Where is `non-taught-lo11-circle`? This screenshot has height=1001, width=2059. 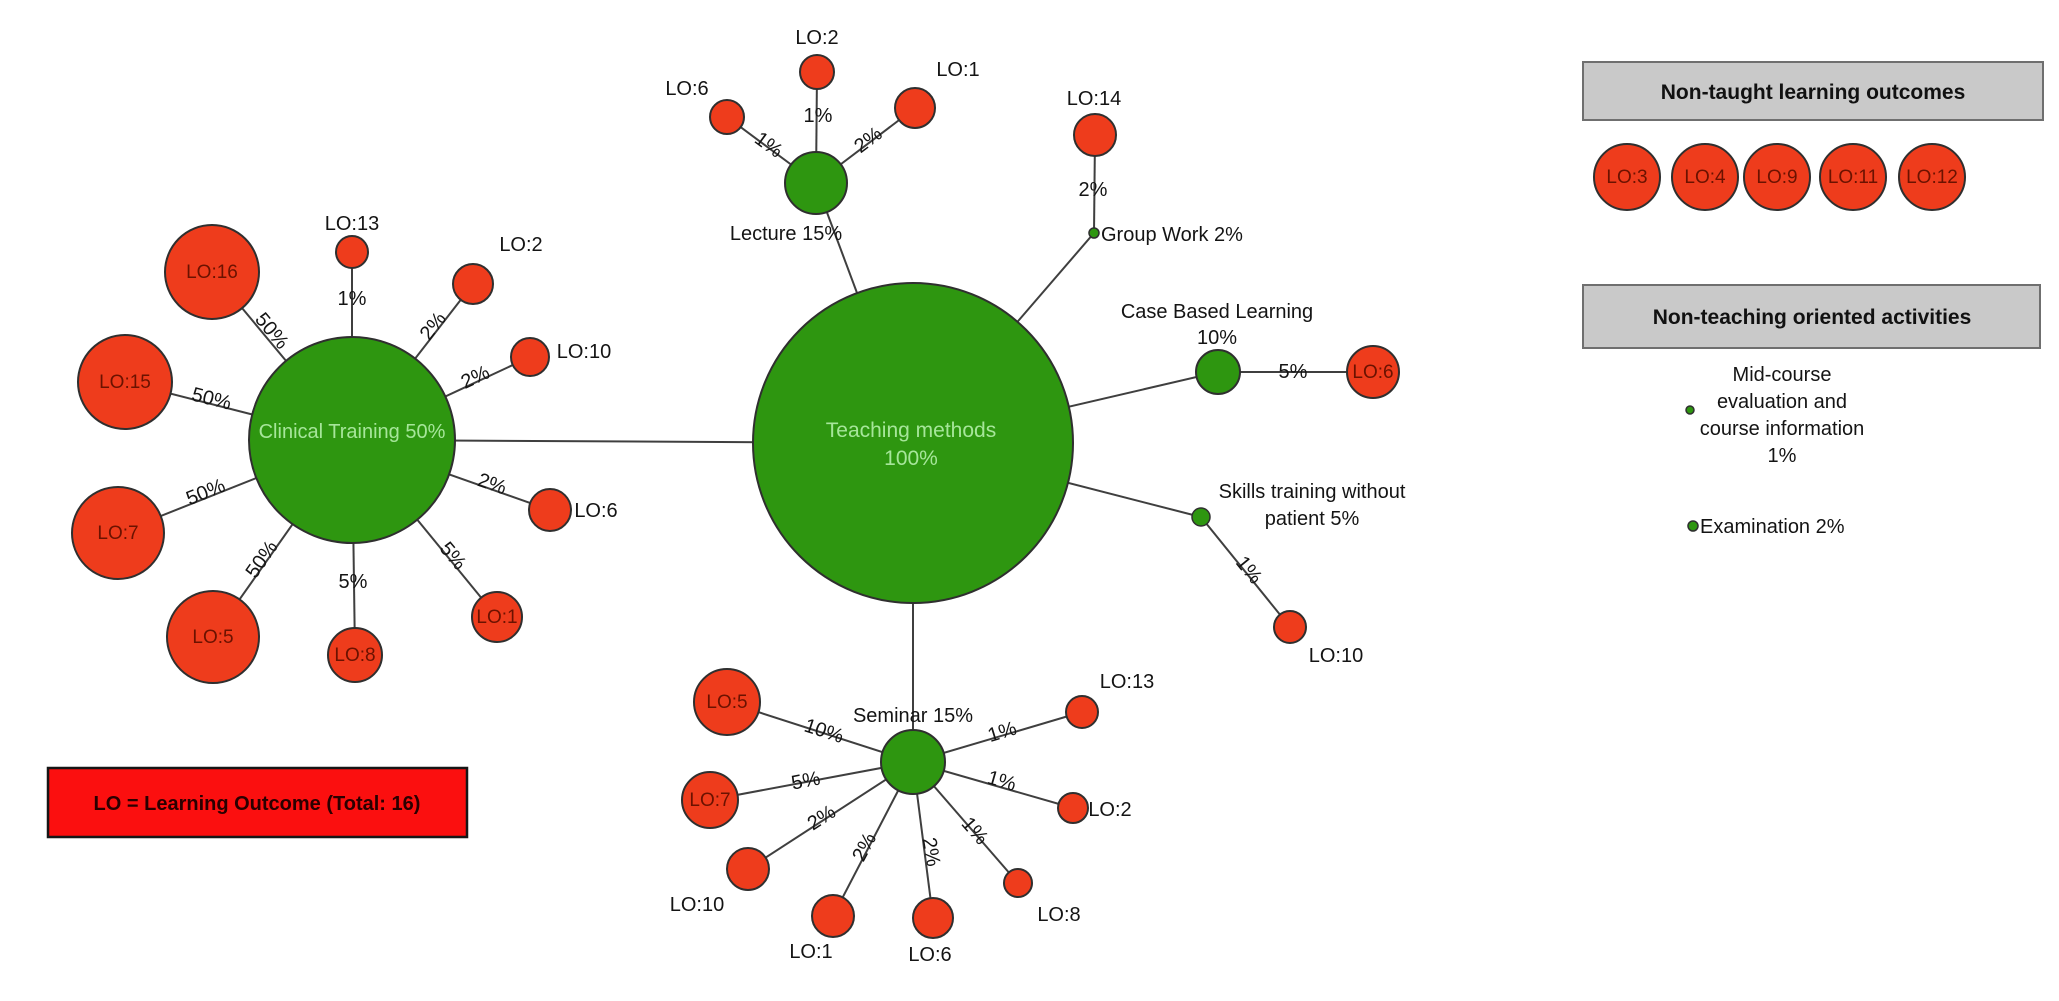 non-taught-lo11-circle is located at coordinates (1853, 177).